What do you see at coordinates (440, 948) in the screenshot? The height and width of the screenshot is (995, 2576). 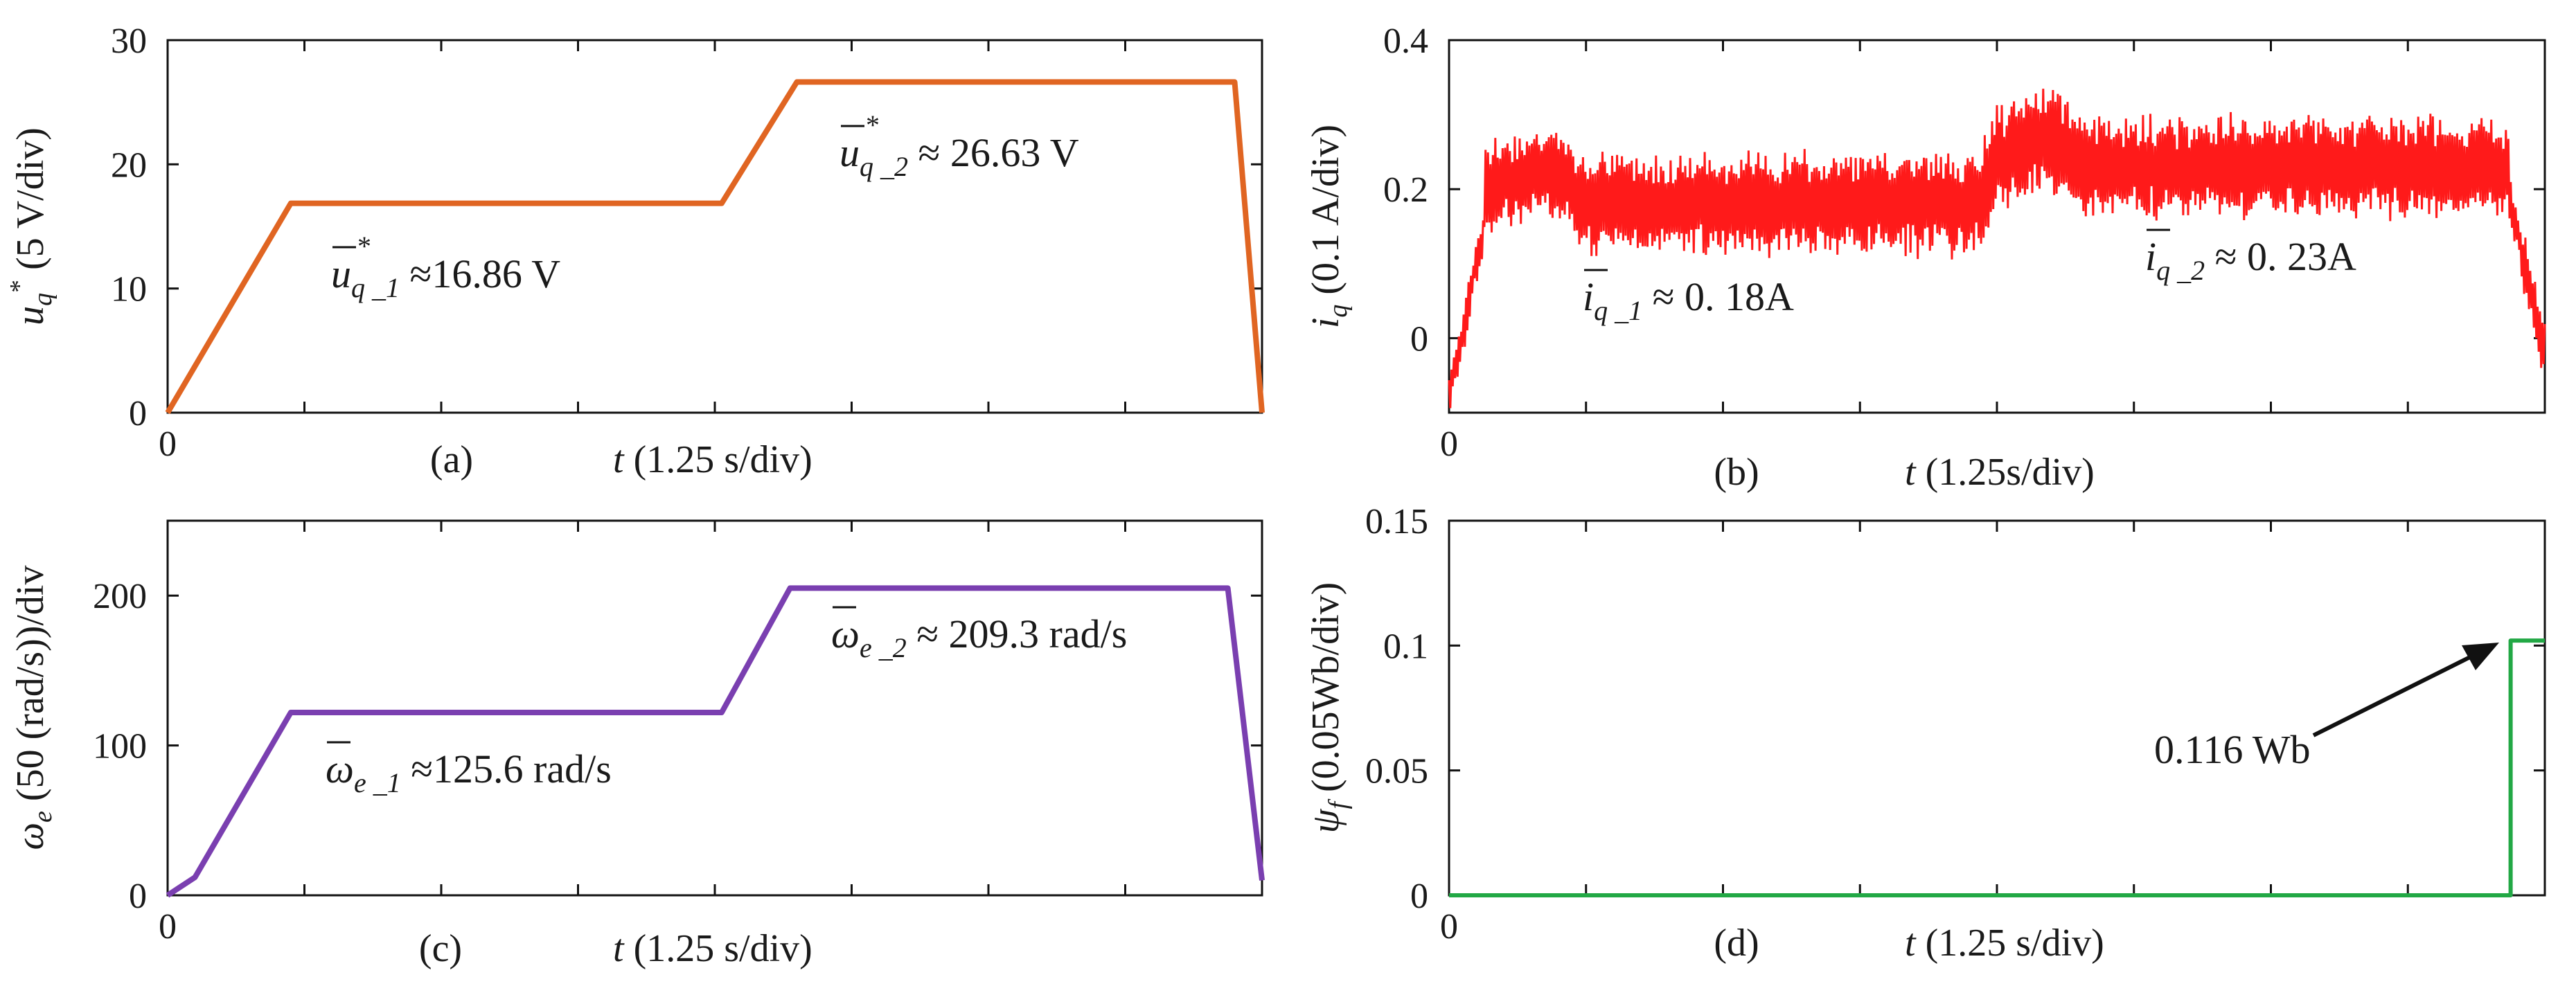 I see `panel-label: (c)` at bounding box center [440, 948].